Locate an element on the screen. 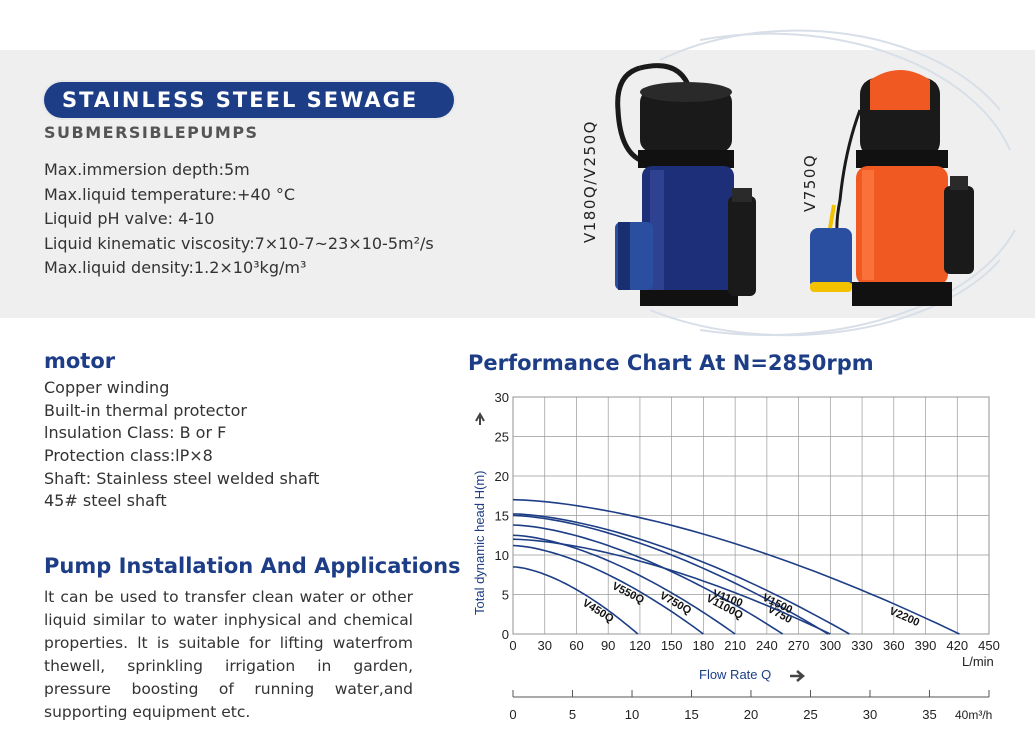  series-line-v550q is located at coordinates (608, 589).